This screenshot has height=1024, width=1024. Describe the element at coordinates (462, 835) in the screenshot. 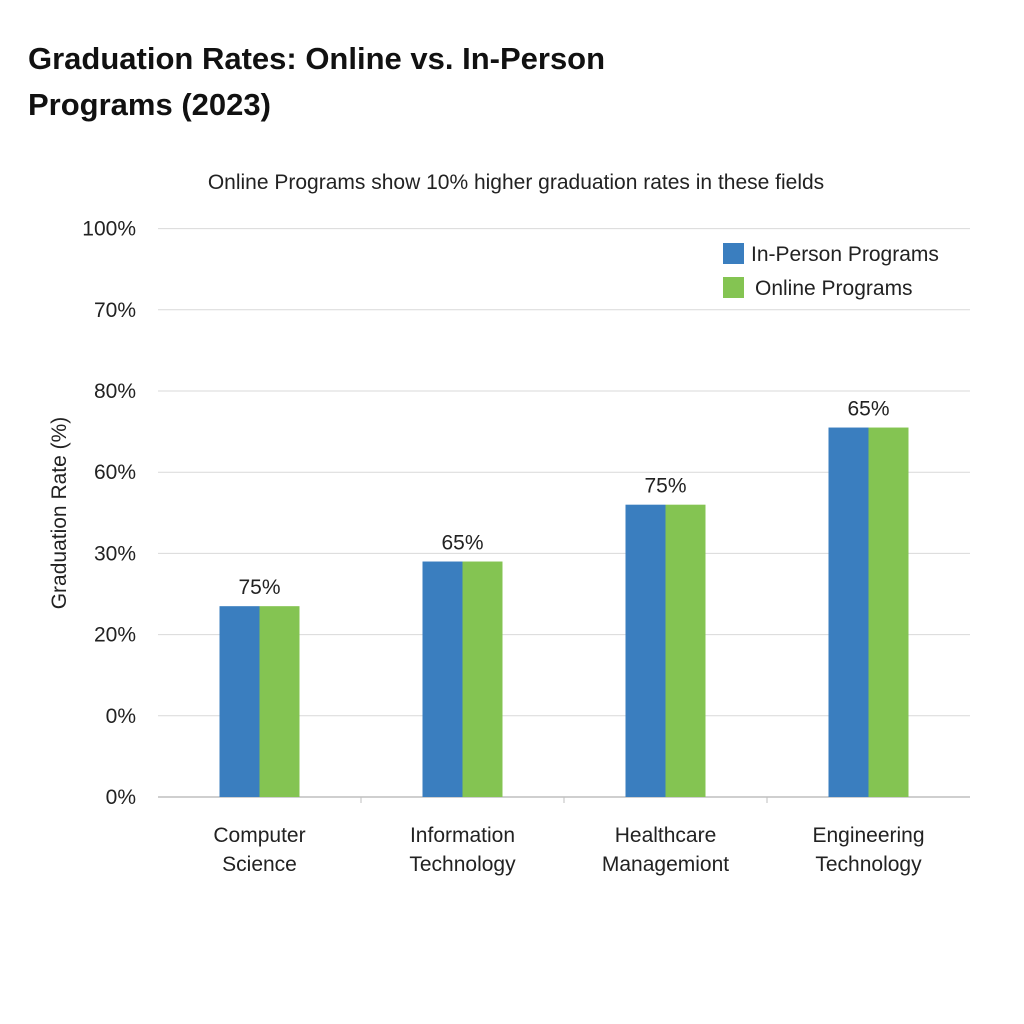

I see `x-tick-label: Information` at that location.